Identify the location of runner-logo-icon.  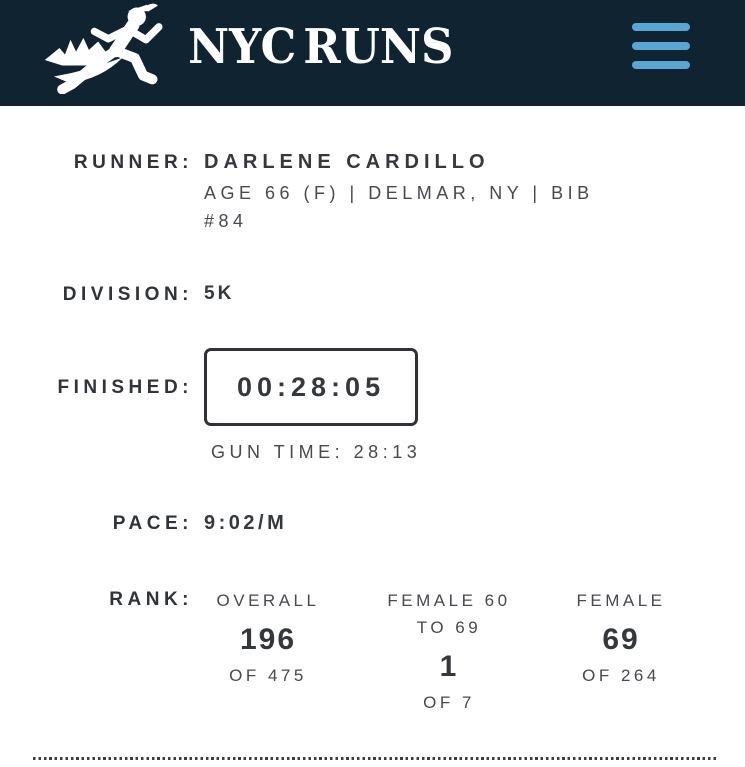
(103, 48).